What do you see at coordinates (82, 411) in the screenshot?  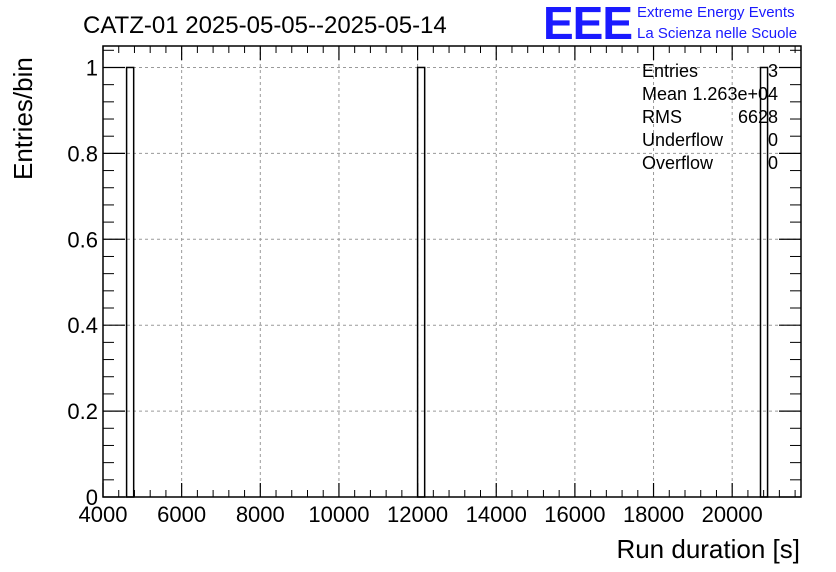 I see `y-tick-label: 0.2` at bounding box center [82, 411].